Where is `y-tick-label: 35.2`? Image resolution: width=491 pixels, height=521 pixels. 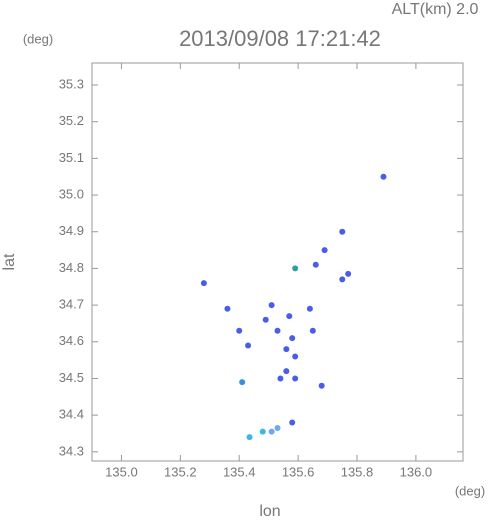 y-tick-label: 35.2 is located at coordinates (71, 120).